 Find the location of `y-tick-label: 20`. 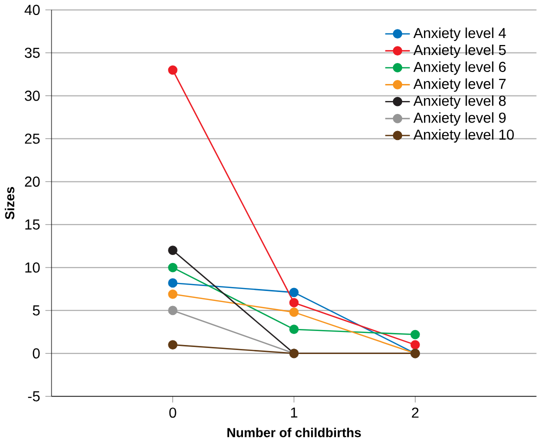

y-tick-label: 20 is located at coordinates (32, 181).